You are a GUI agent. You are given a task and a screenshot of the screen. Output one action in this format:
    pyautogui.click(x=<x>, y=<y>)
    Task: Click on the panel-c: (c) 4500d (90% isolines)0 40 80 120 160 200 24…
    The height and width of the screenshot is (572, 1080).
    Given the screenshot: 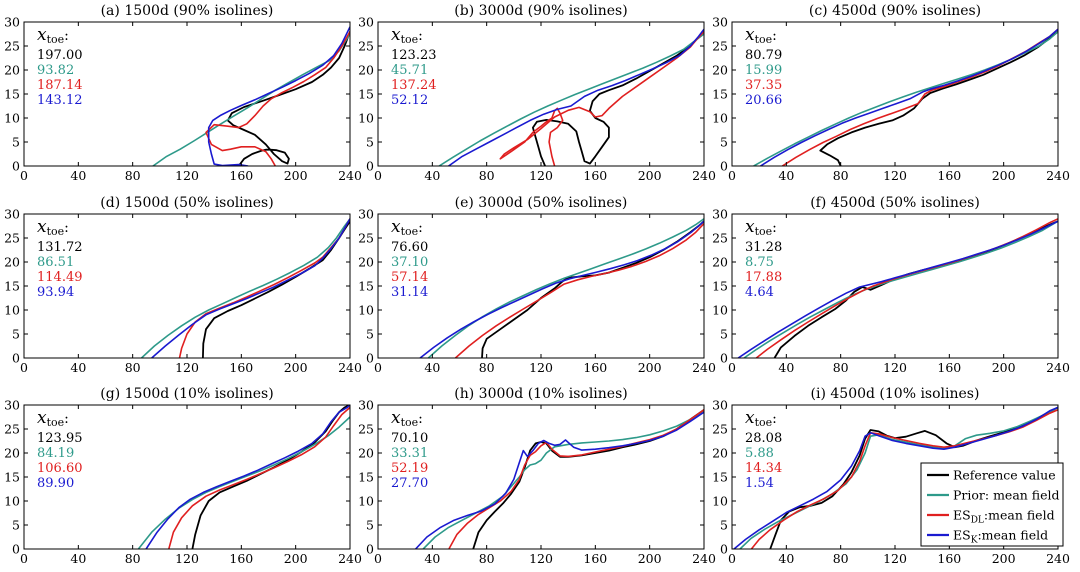 What is the action you would take?
    pyautogui.click(x=891, y=93)
    